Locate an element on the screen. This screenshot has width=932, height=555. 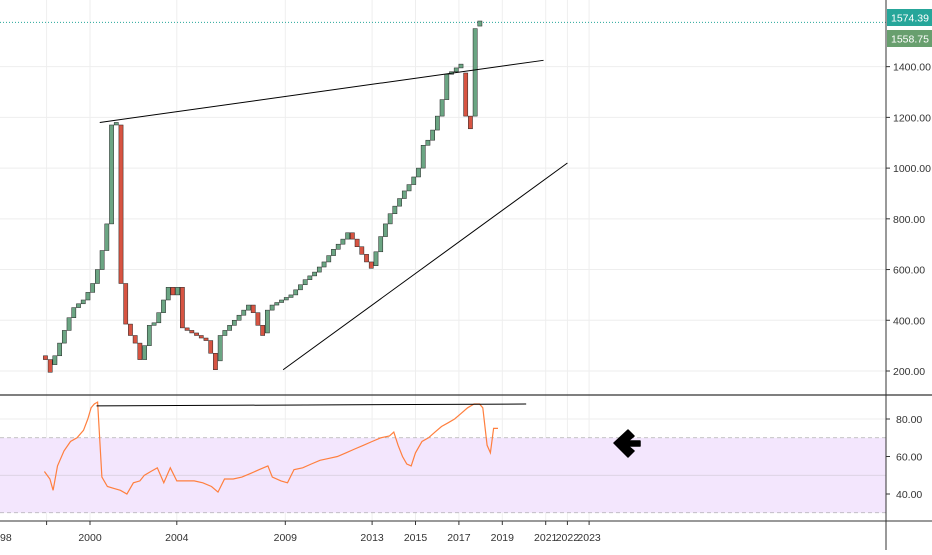
rsi-band is located at coordinates (443, 475).